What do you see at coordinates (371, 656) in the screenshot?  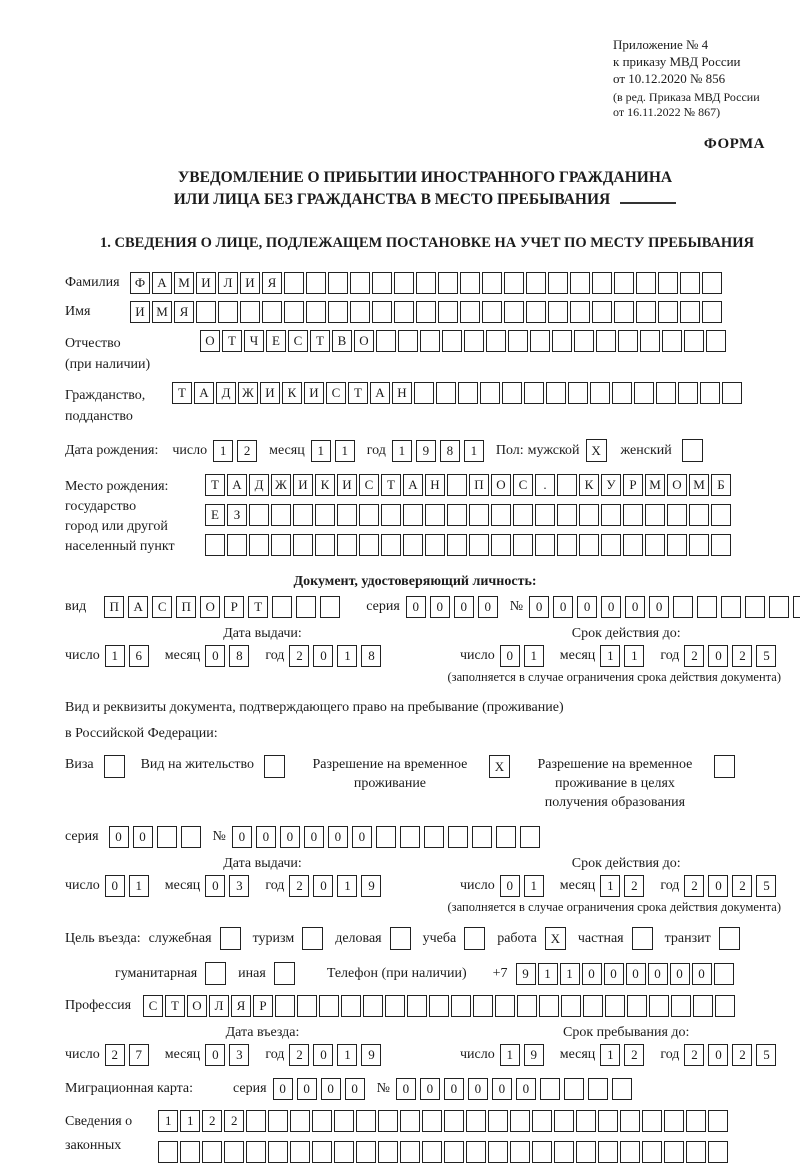 I see `char-cell: 8` at bounding box center [371, 656].